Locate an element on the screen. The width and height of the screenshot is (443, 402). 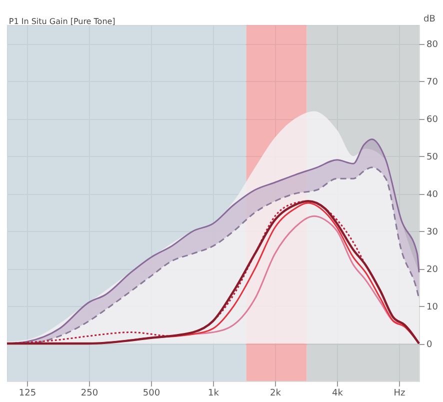
chart-title: P1 In Situ Gain [Pure Tone] is located at coordinates (62, 21).